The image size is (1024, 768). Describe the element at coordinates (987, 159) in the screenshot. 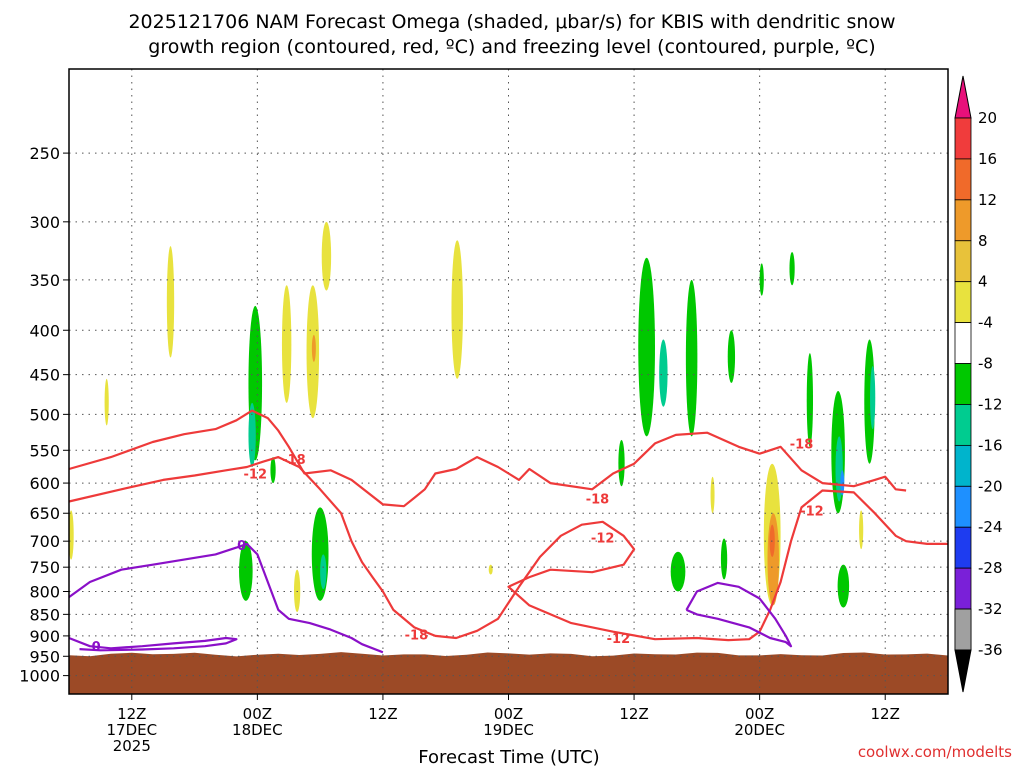

I see `colorbar-label-1: 16` at that location.